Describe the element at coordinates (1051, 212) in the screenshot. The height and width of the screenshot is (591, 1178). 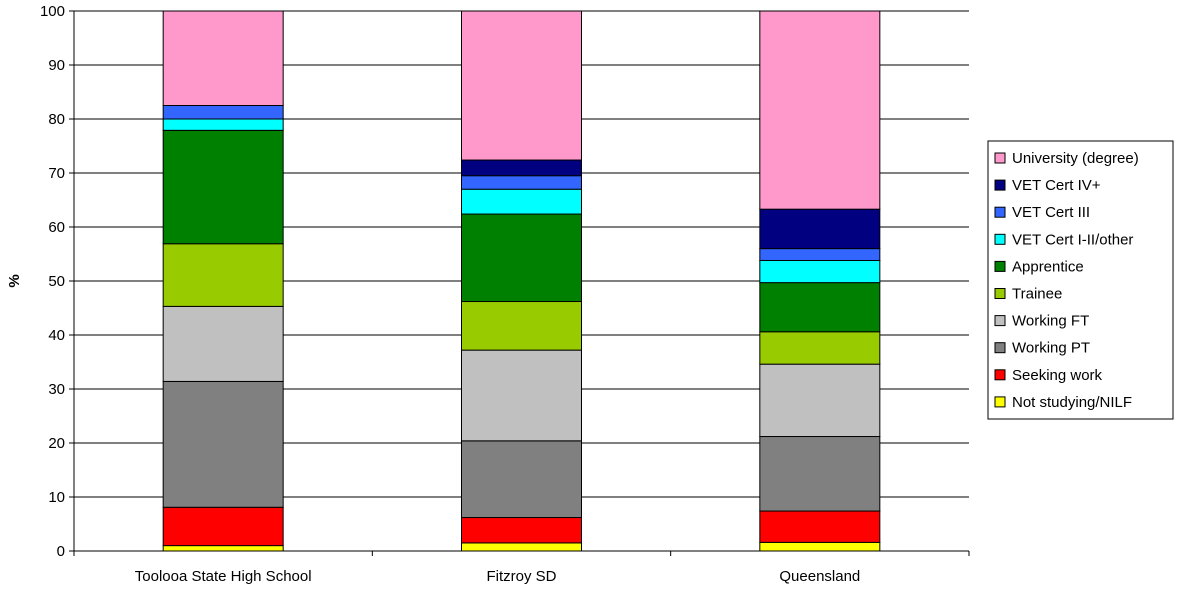
I see `legend-label: VET Cert III` at that location.